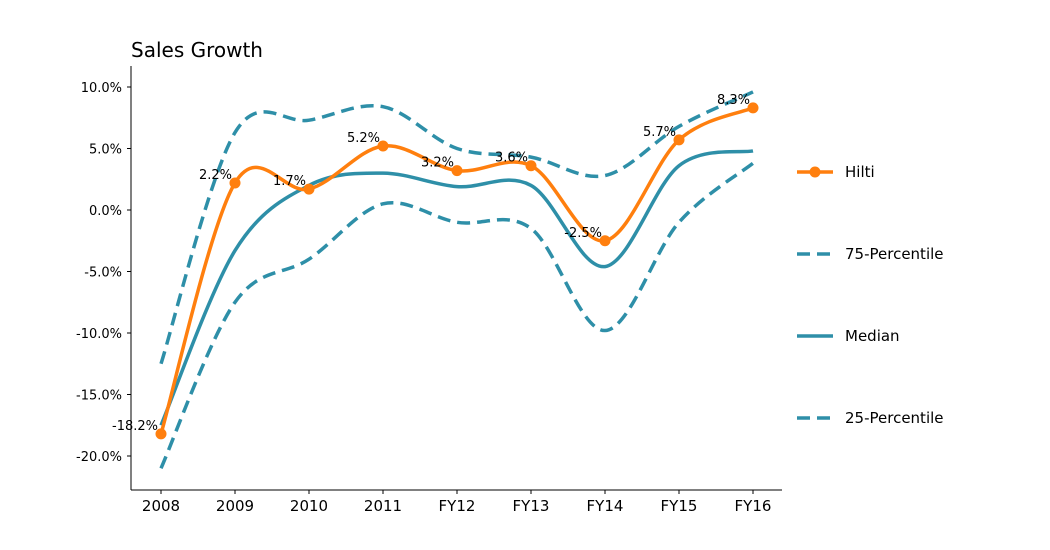  I want to click on chart-title: Sales Growth, so click(197, 50).